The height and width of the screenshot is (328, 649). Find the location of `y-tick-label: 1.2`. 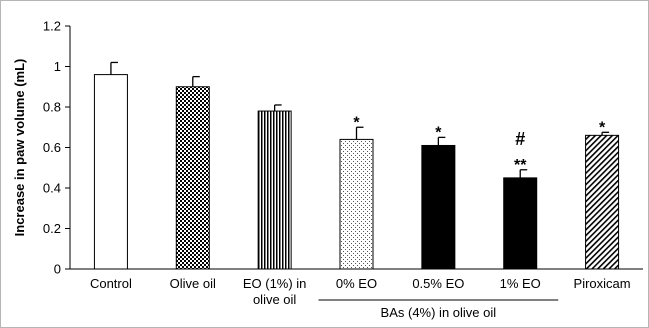

y-tick-label: 1.2 is located at coordinates (52, 26).